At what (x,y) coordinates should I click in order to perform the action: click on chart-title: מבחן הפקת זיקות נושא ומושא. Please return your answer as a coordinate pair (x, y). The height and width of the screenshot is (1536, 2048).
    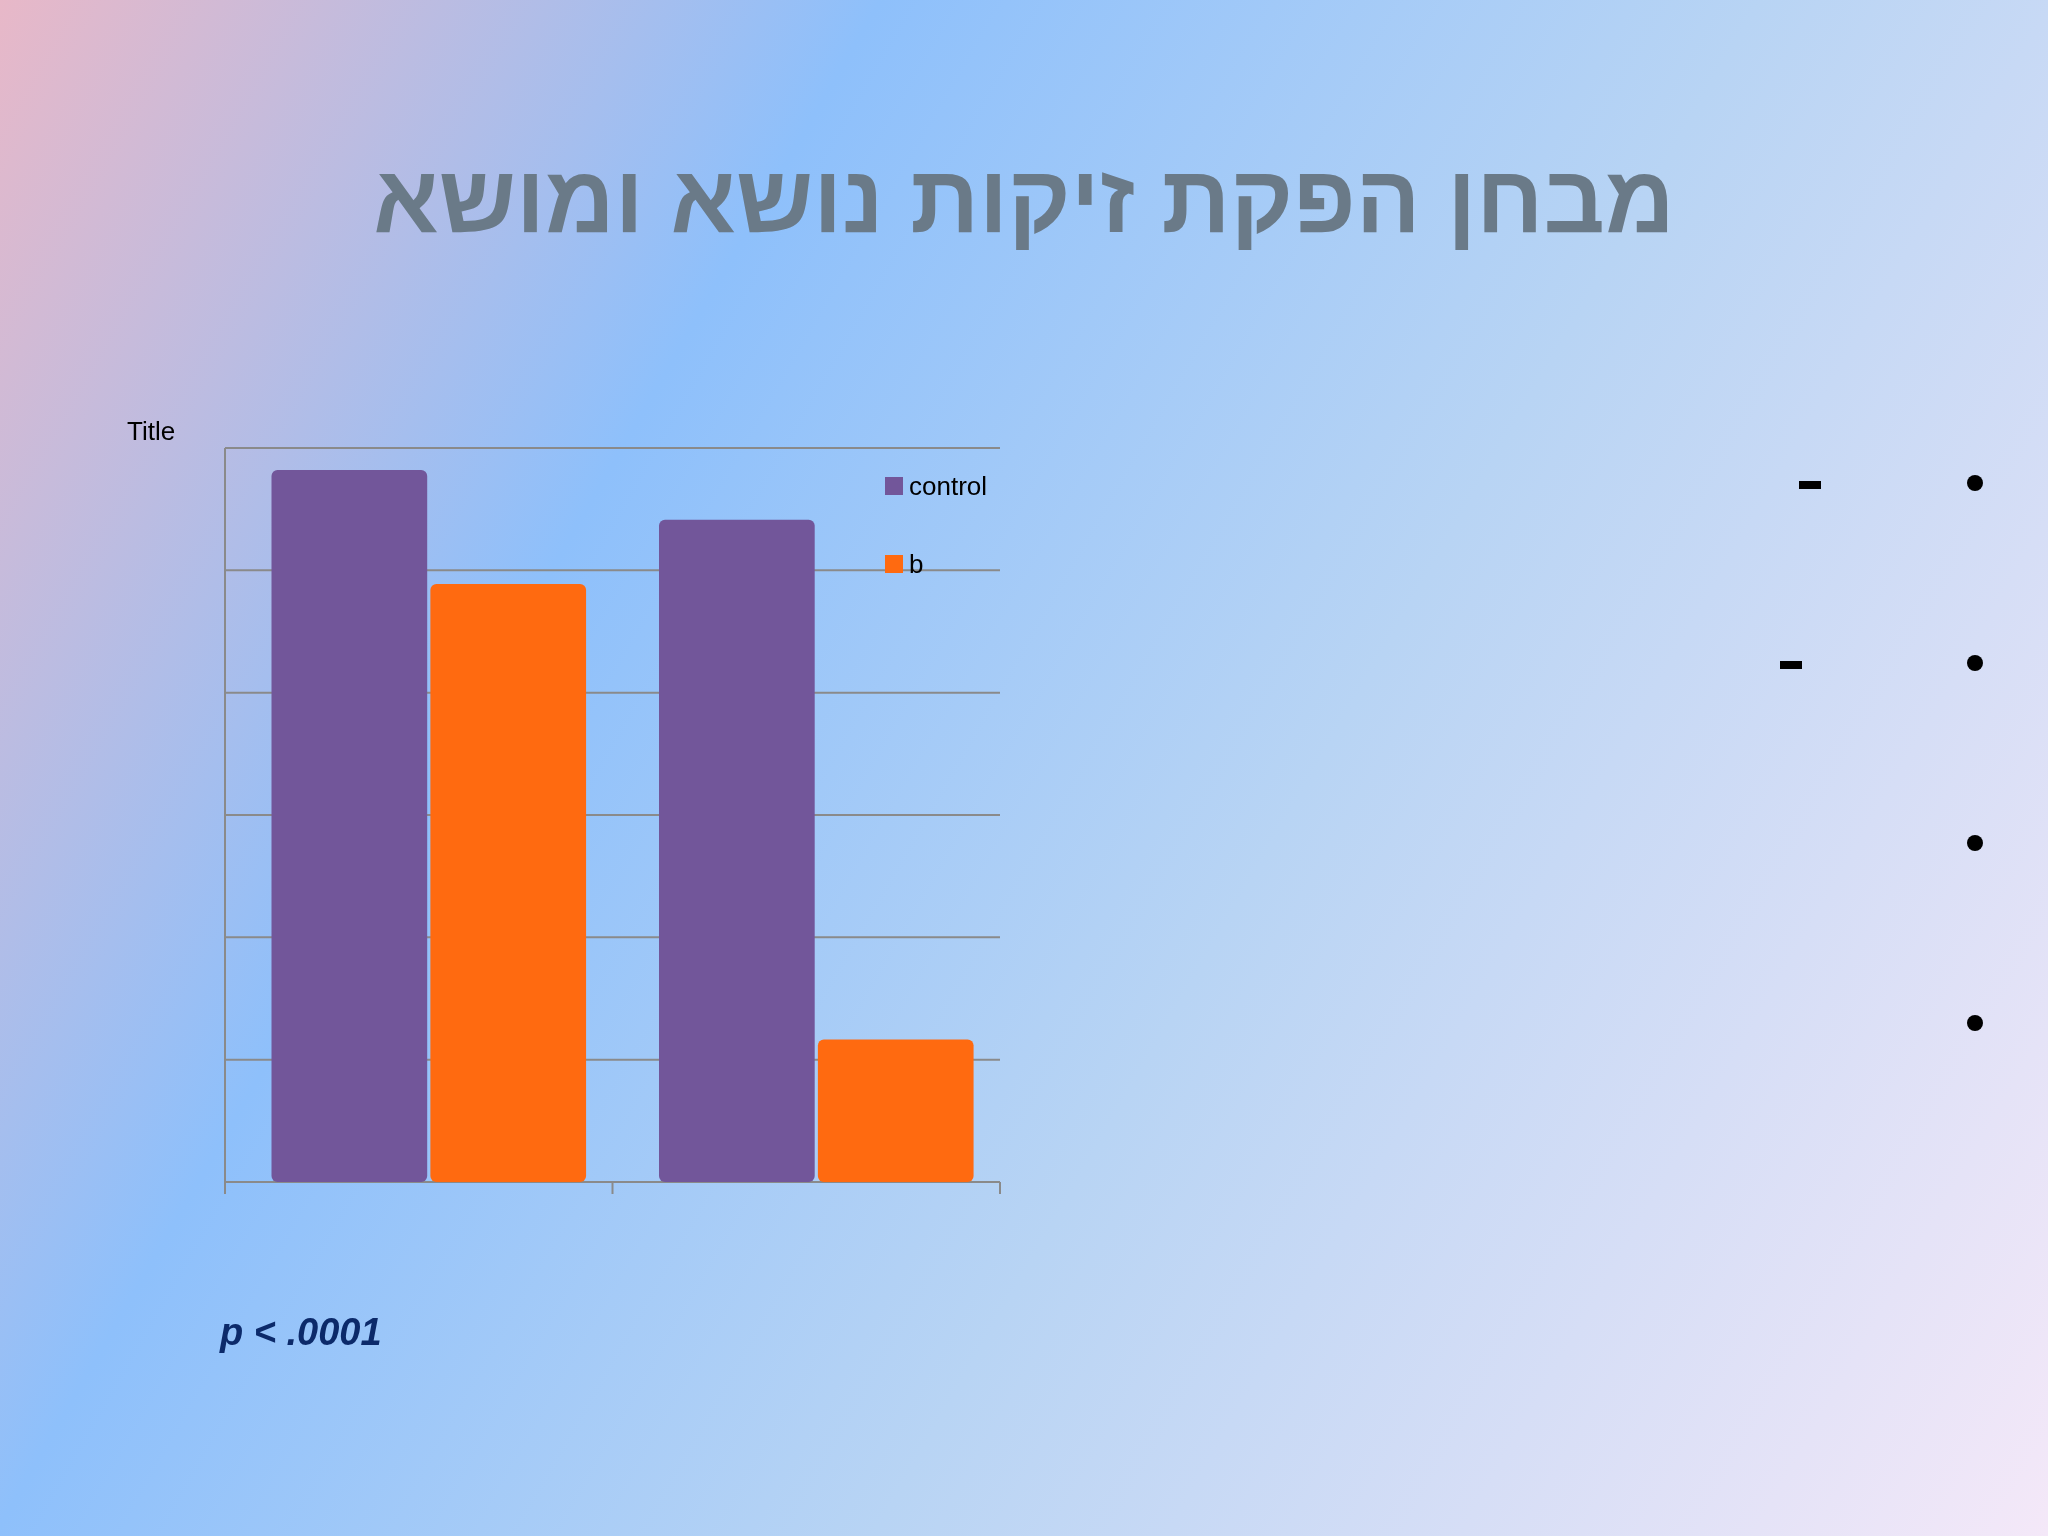
    Looking at the image, I should click on (1024, 198).